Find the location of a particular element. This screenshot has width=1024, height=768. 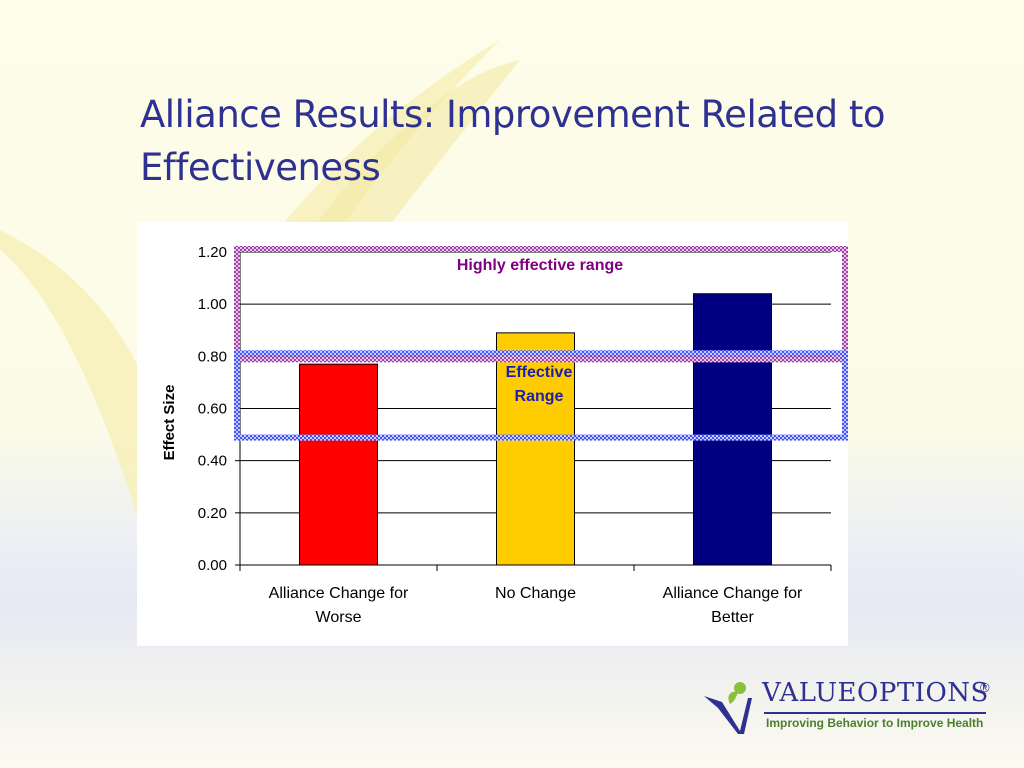

y-tick-label: 0.40 is located at coordinates (212, 461).